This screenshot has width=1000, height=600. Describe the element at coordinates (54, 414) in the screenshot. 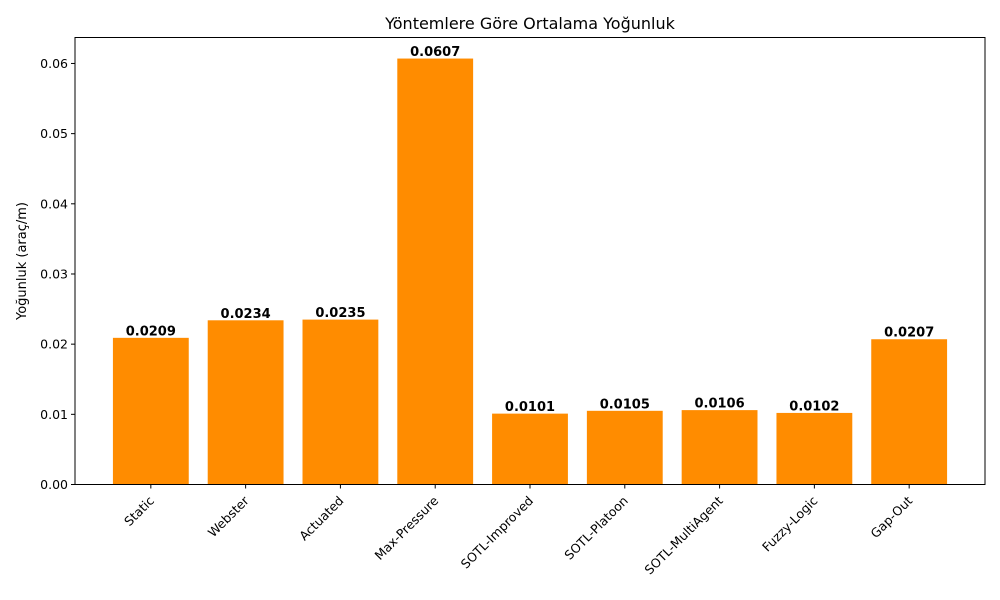

I see `y-tick-label: 0.01` at that location.